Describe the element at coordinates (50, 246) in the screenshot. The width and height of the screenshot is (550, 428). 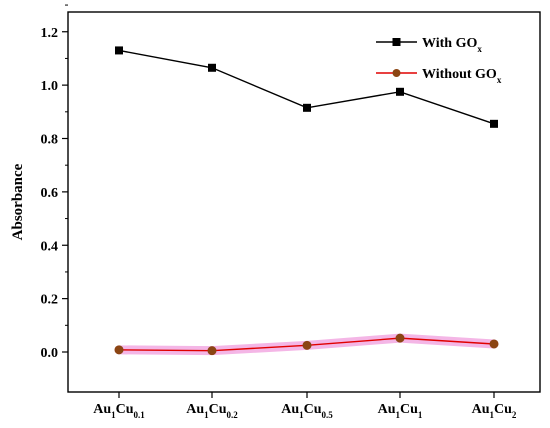
I see `y-tick-label: 0.4` at that location.